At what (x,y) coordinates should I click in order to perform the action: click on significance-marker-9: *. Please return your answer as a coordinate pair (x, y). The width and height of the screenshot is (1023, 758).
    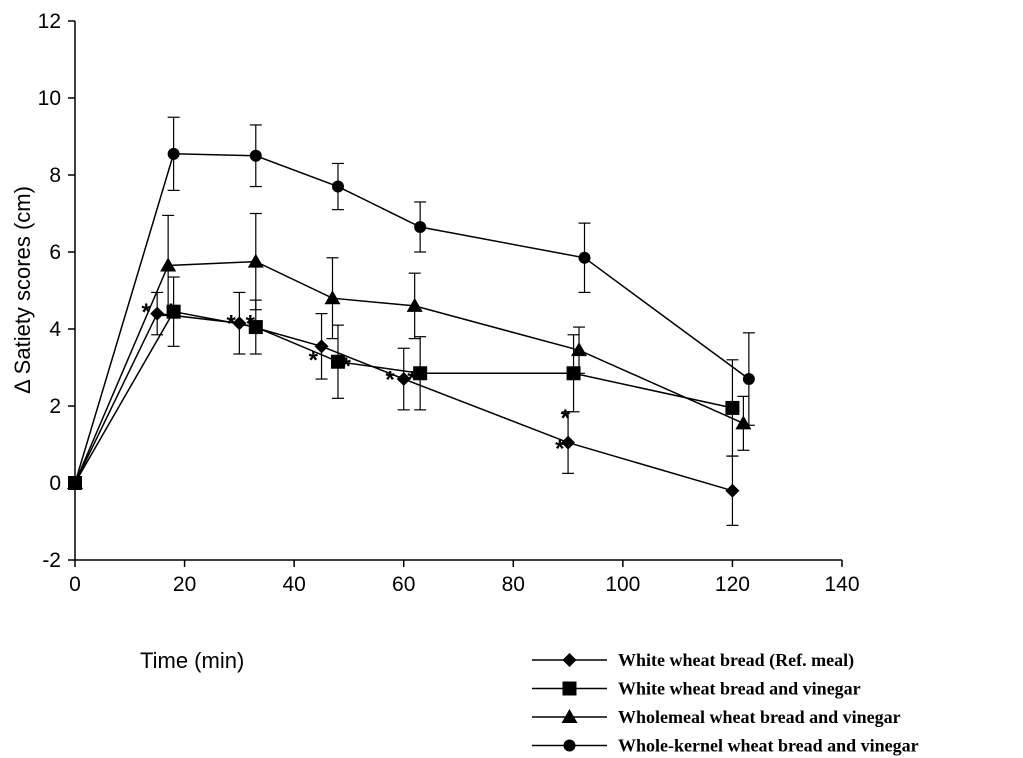
    Looking at the image, I should click on (560, 449).